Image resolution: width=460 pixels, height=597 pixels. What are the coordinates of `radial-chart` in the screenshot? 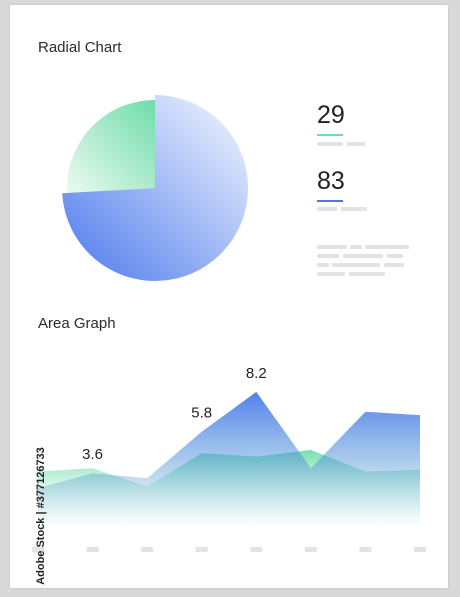 It's located at (155, 188).